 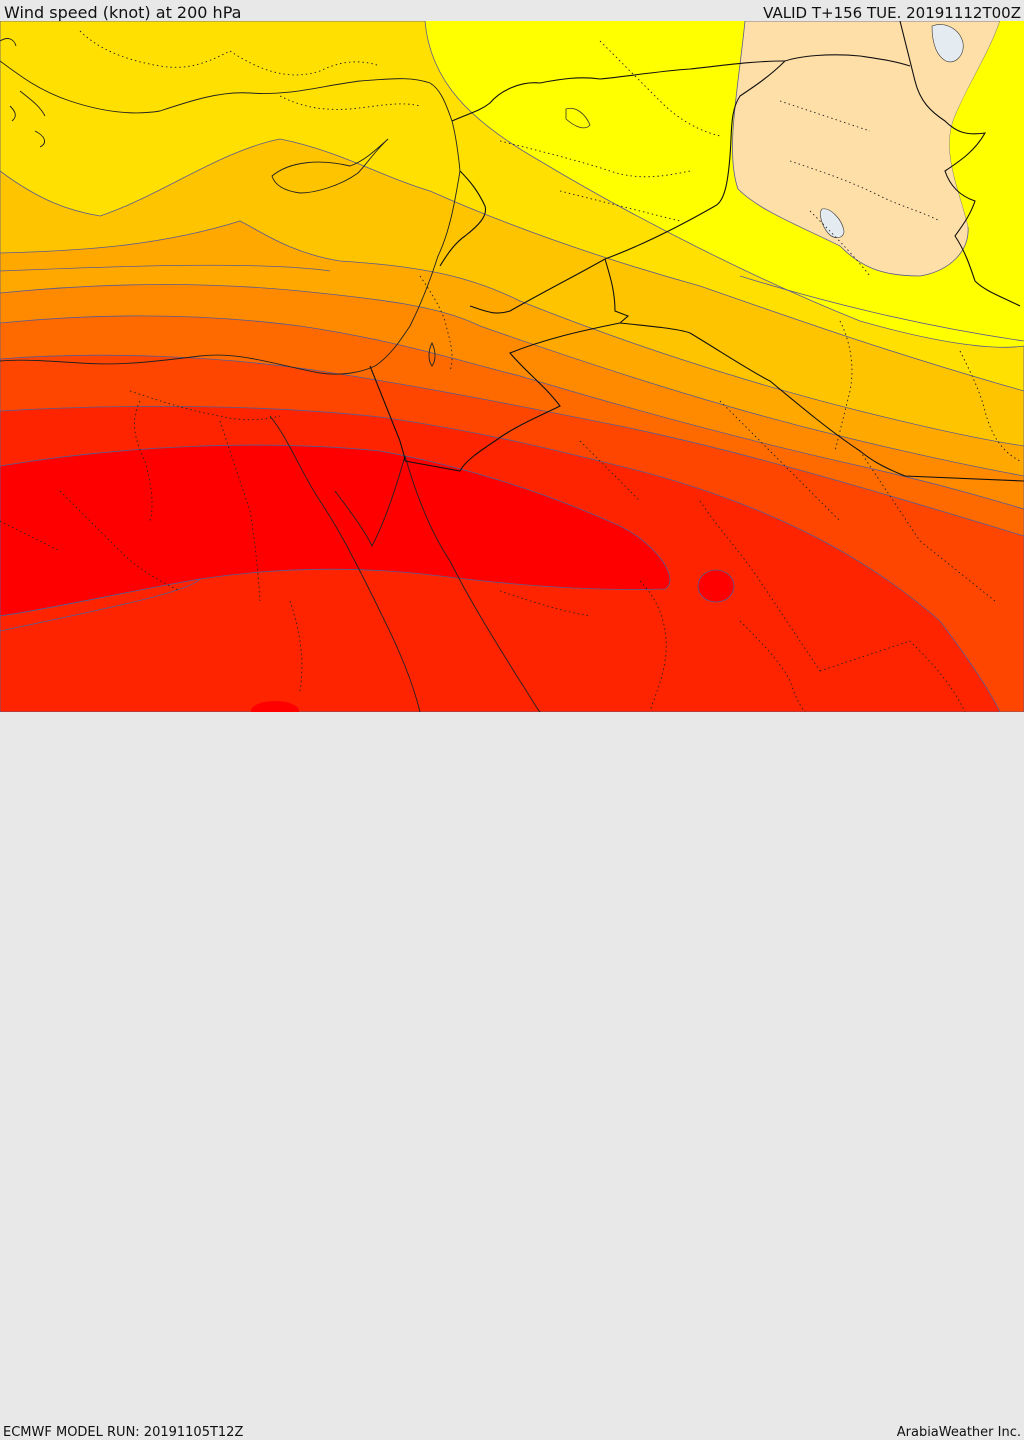 What do you see at coordinates (947, 43) in the screenshot?
I see `lake-urmia` at bounding box center [947, 43].